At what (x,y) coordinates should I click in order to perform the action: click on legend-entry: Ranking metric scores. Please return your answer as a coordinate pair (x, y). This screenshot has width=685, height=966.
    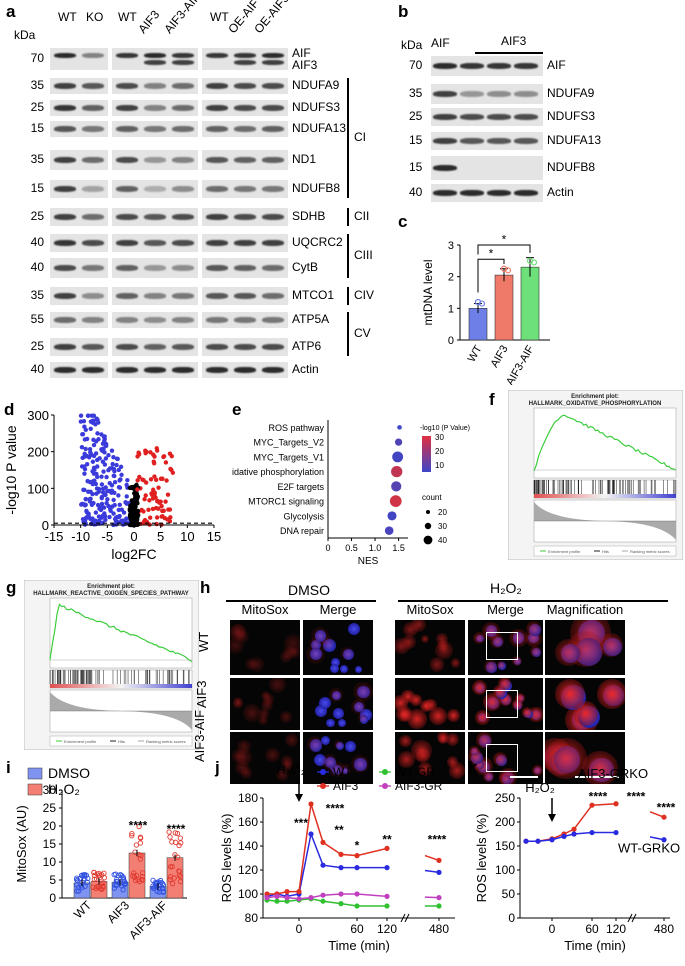
    Looking at the image, I should click on (166, 741).